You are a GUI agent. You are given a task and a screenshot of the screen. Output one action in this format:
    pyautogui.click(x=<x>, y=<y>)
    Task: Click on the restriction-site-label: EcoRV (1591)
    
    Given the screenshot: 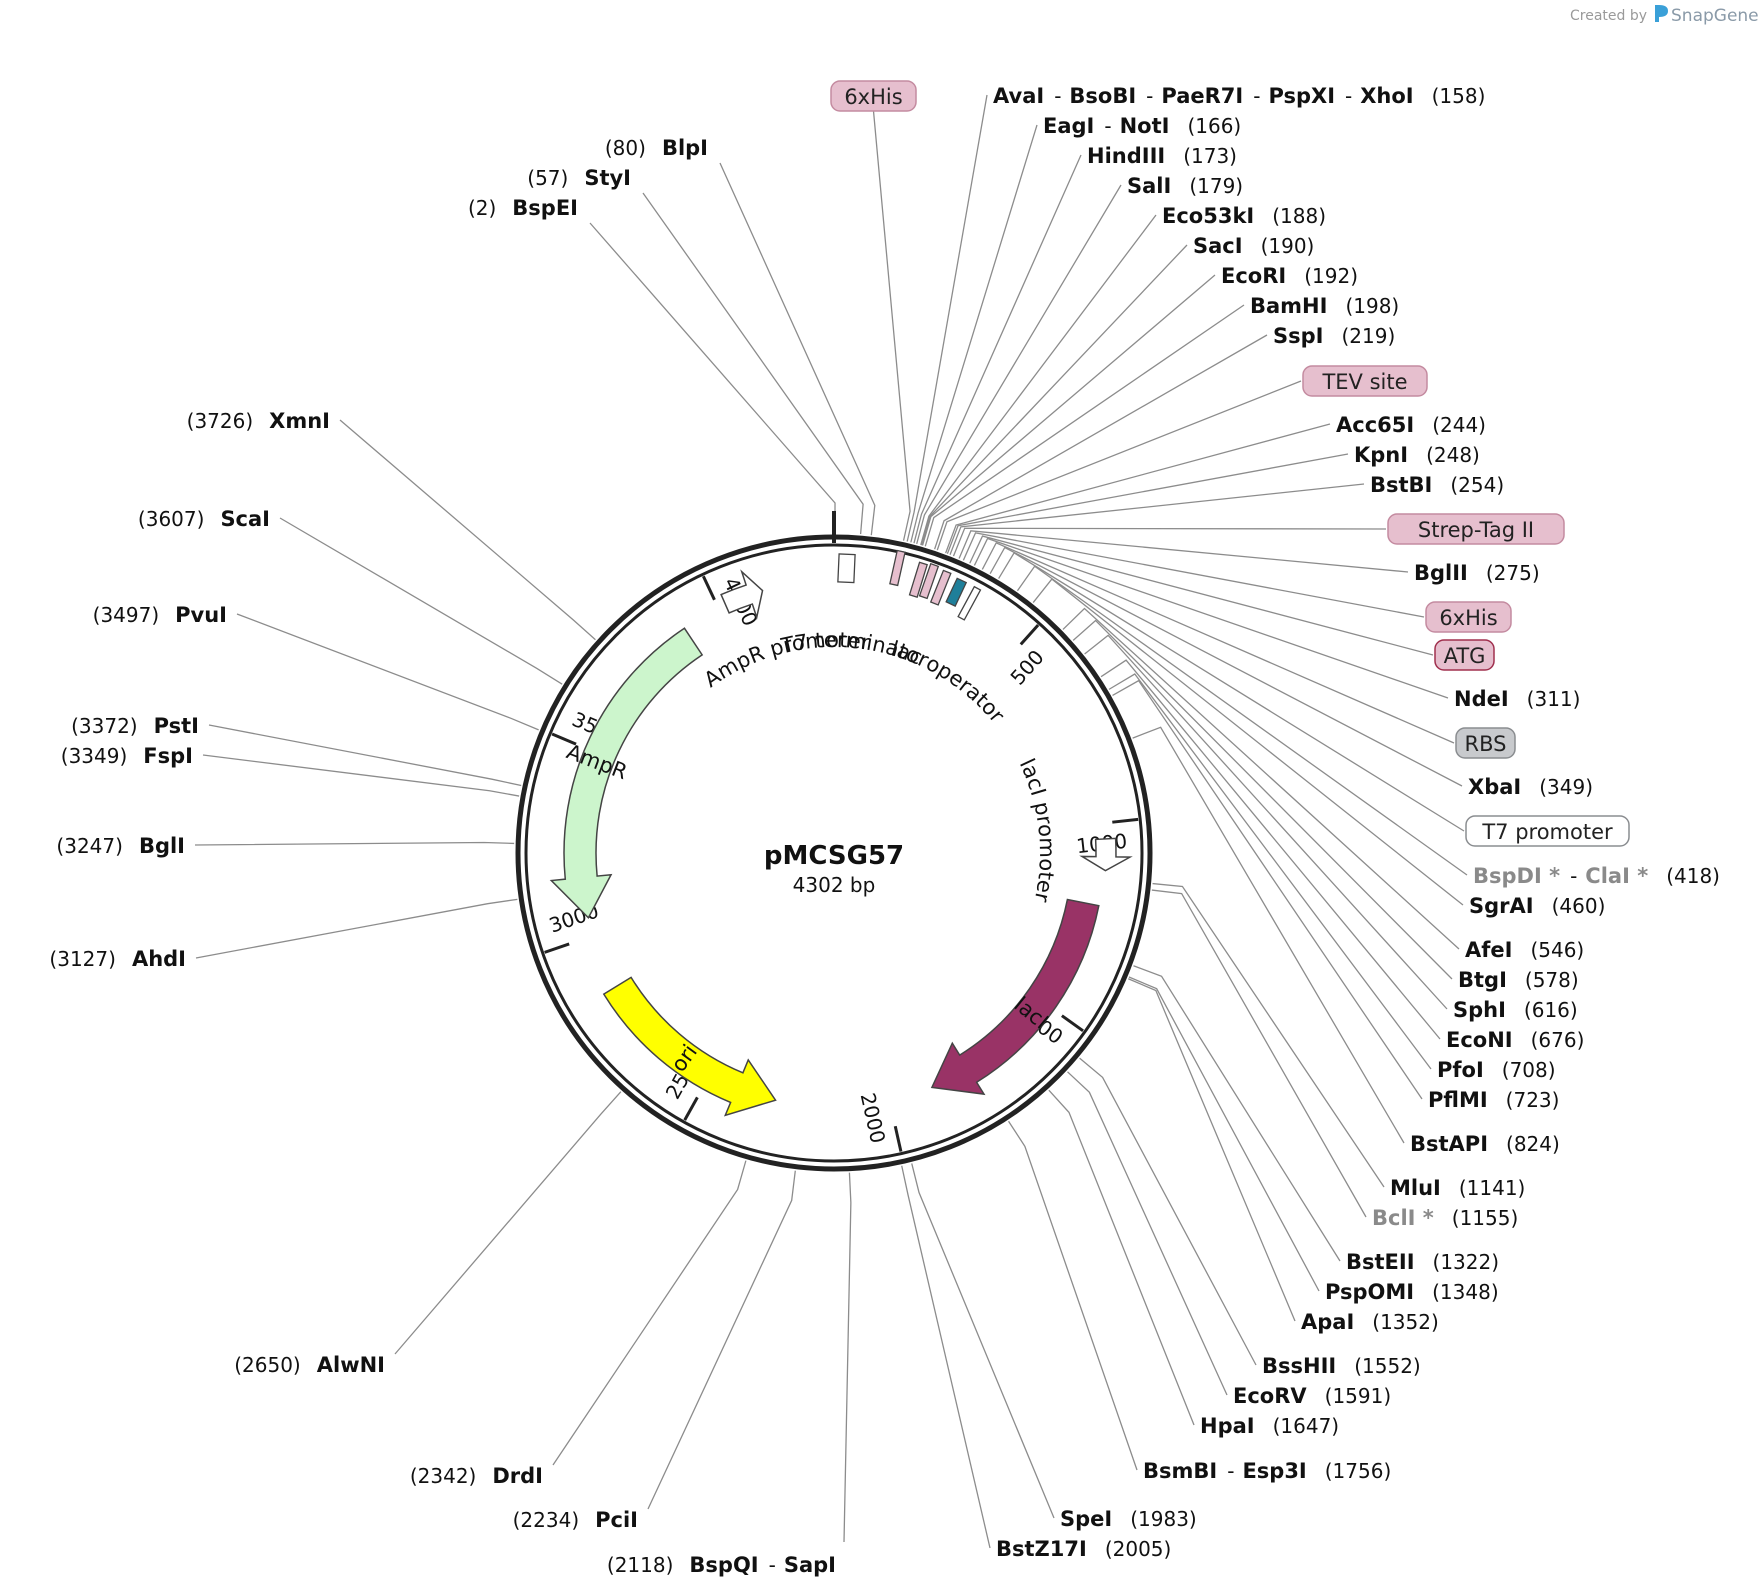 What is the action you would take?
    pyautogui.click(x=1312, y=1396)
    